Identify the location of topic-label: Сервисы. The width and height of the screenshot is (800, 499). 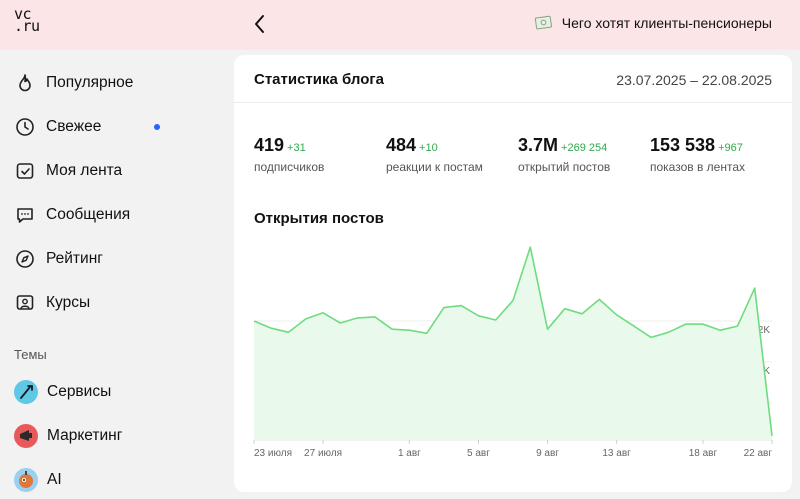
(79, 391).